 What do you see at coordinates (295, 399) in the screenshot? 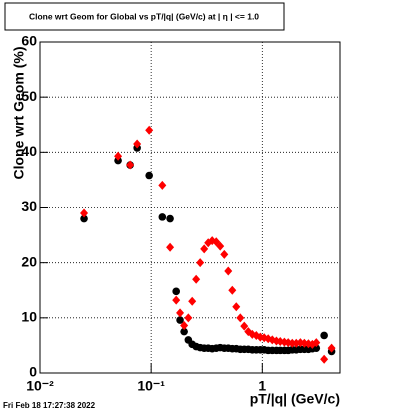
I see `x-axis-label: pT/|q| (GeV/c)` at bounding box center [295, 399].